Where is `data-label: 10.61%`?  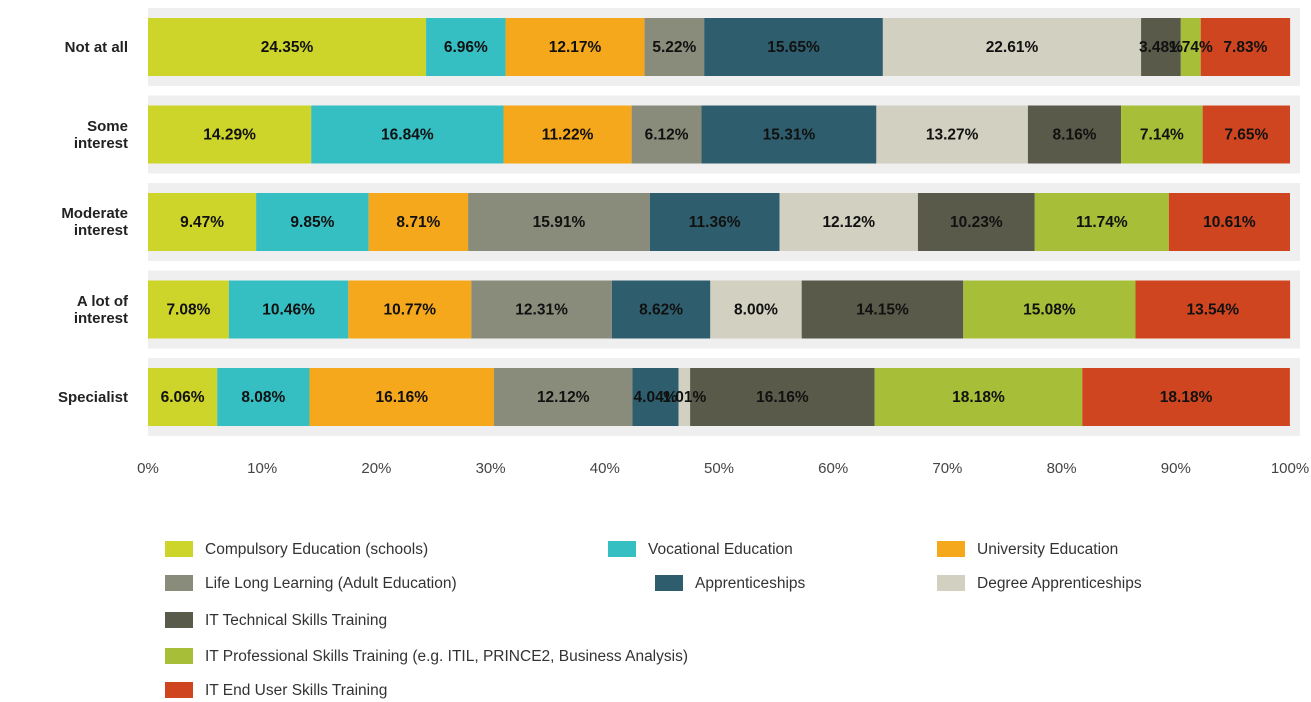 data-label: 10.61% is located at coordinates (1229, 222).